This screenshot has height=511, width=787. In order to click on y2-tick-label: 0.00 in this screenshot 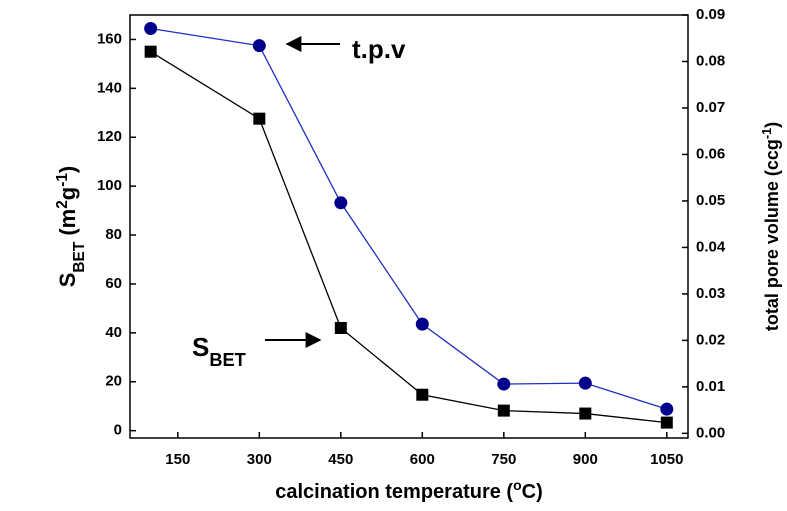, I will do `click(710, 432)`.